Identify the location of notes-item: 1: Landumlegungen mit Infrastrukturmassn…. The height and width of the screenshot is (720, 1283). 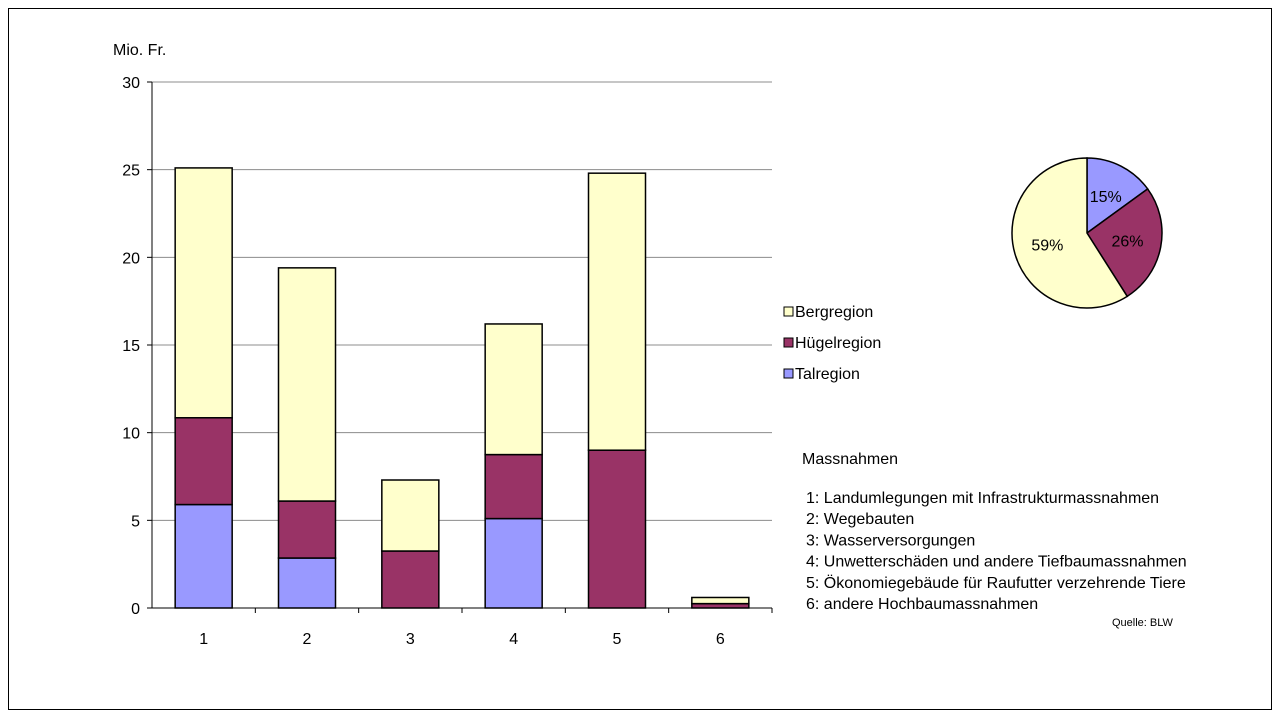
(982, 498).